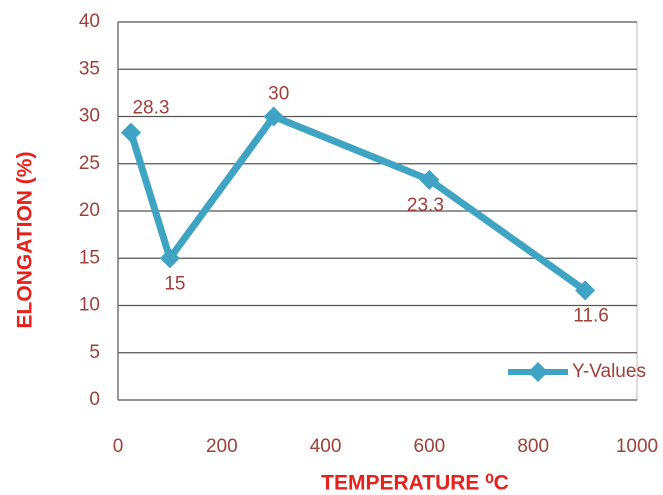 This screenshot has width=663, height=495. I want to click on y-tick-label: 0, so click(94, 399).